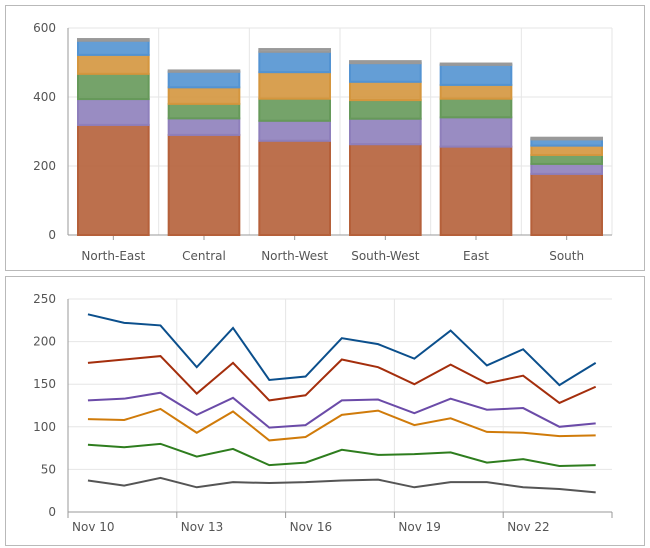 The width and height of the screenshot is (650, 548). Describe the element at coordinates (44, 427) in the screenshot. I see `y-tick-label: 100` at that location.